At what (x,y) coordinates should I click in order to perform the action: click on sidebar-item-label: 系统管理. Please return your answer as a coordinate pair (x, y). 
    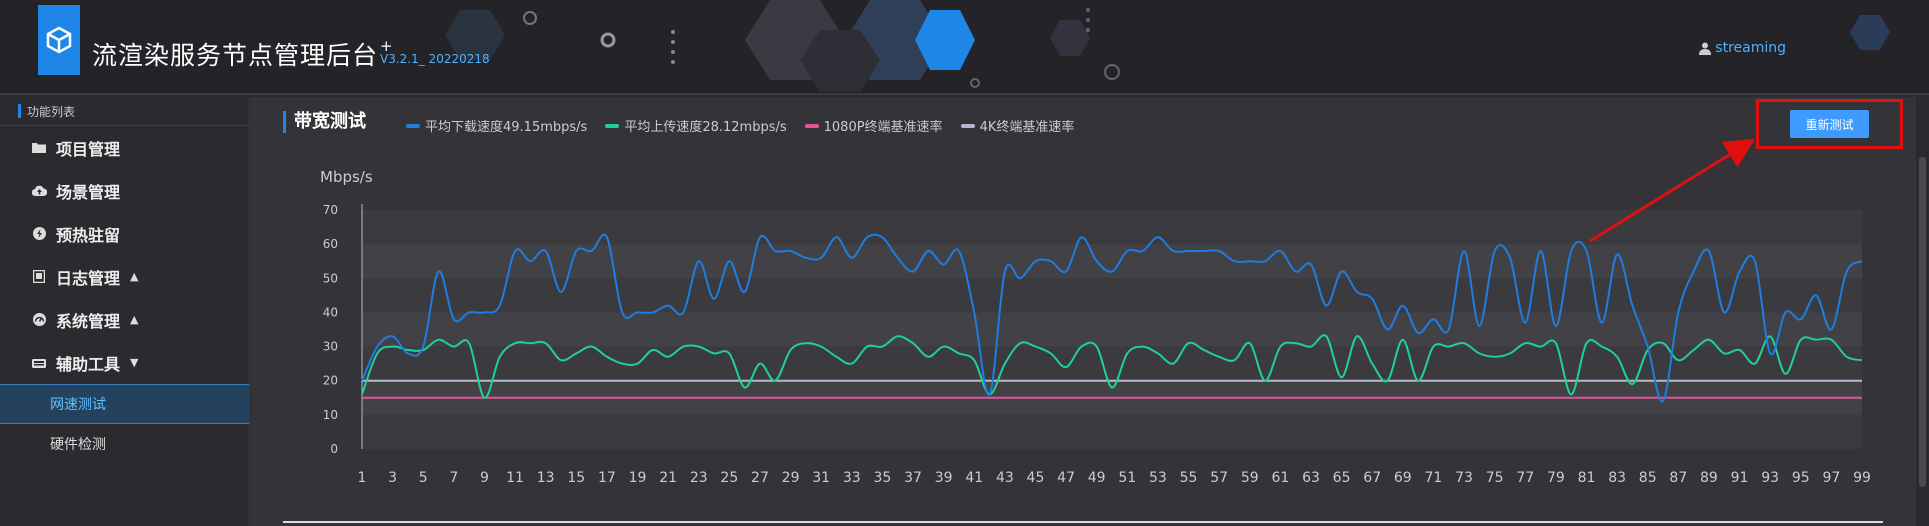
    Looking at the image, I should click on (88, 321).